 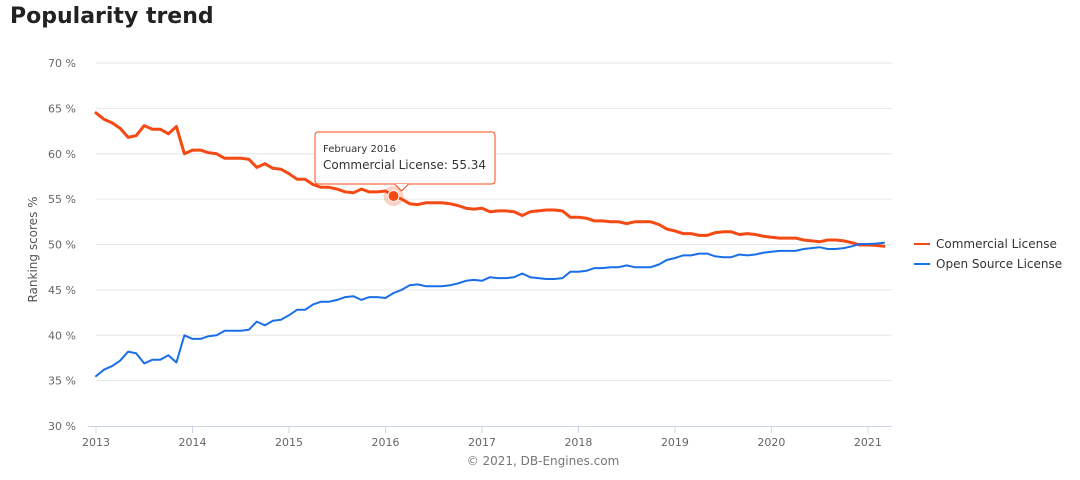 I want to click on x-tick-label: 2014, so click(x=192, y=442).